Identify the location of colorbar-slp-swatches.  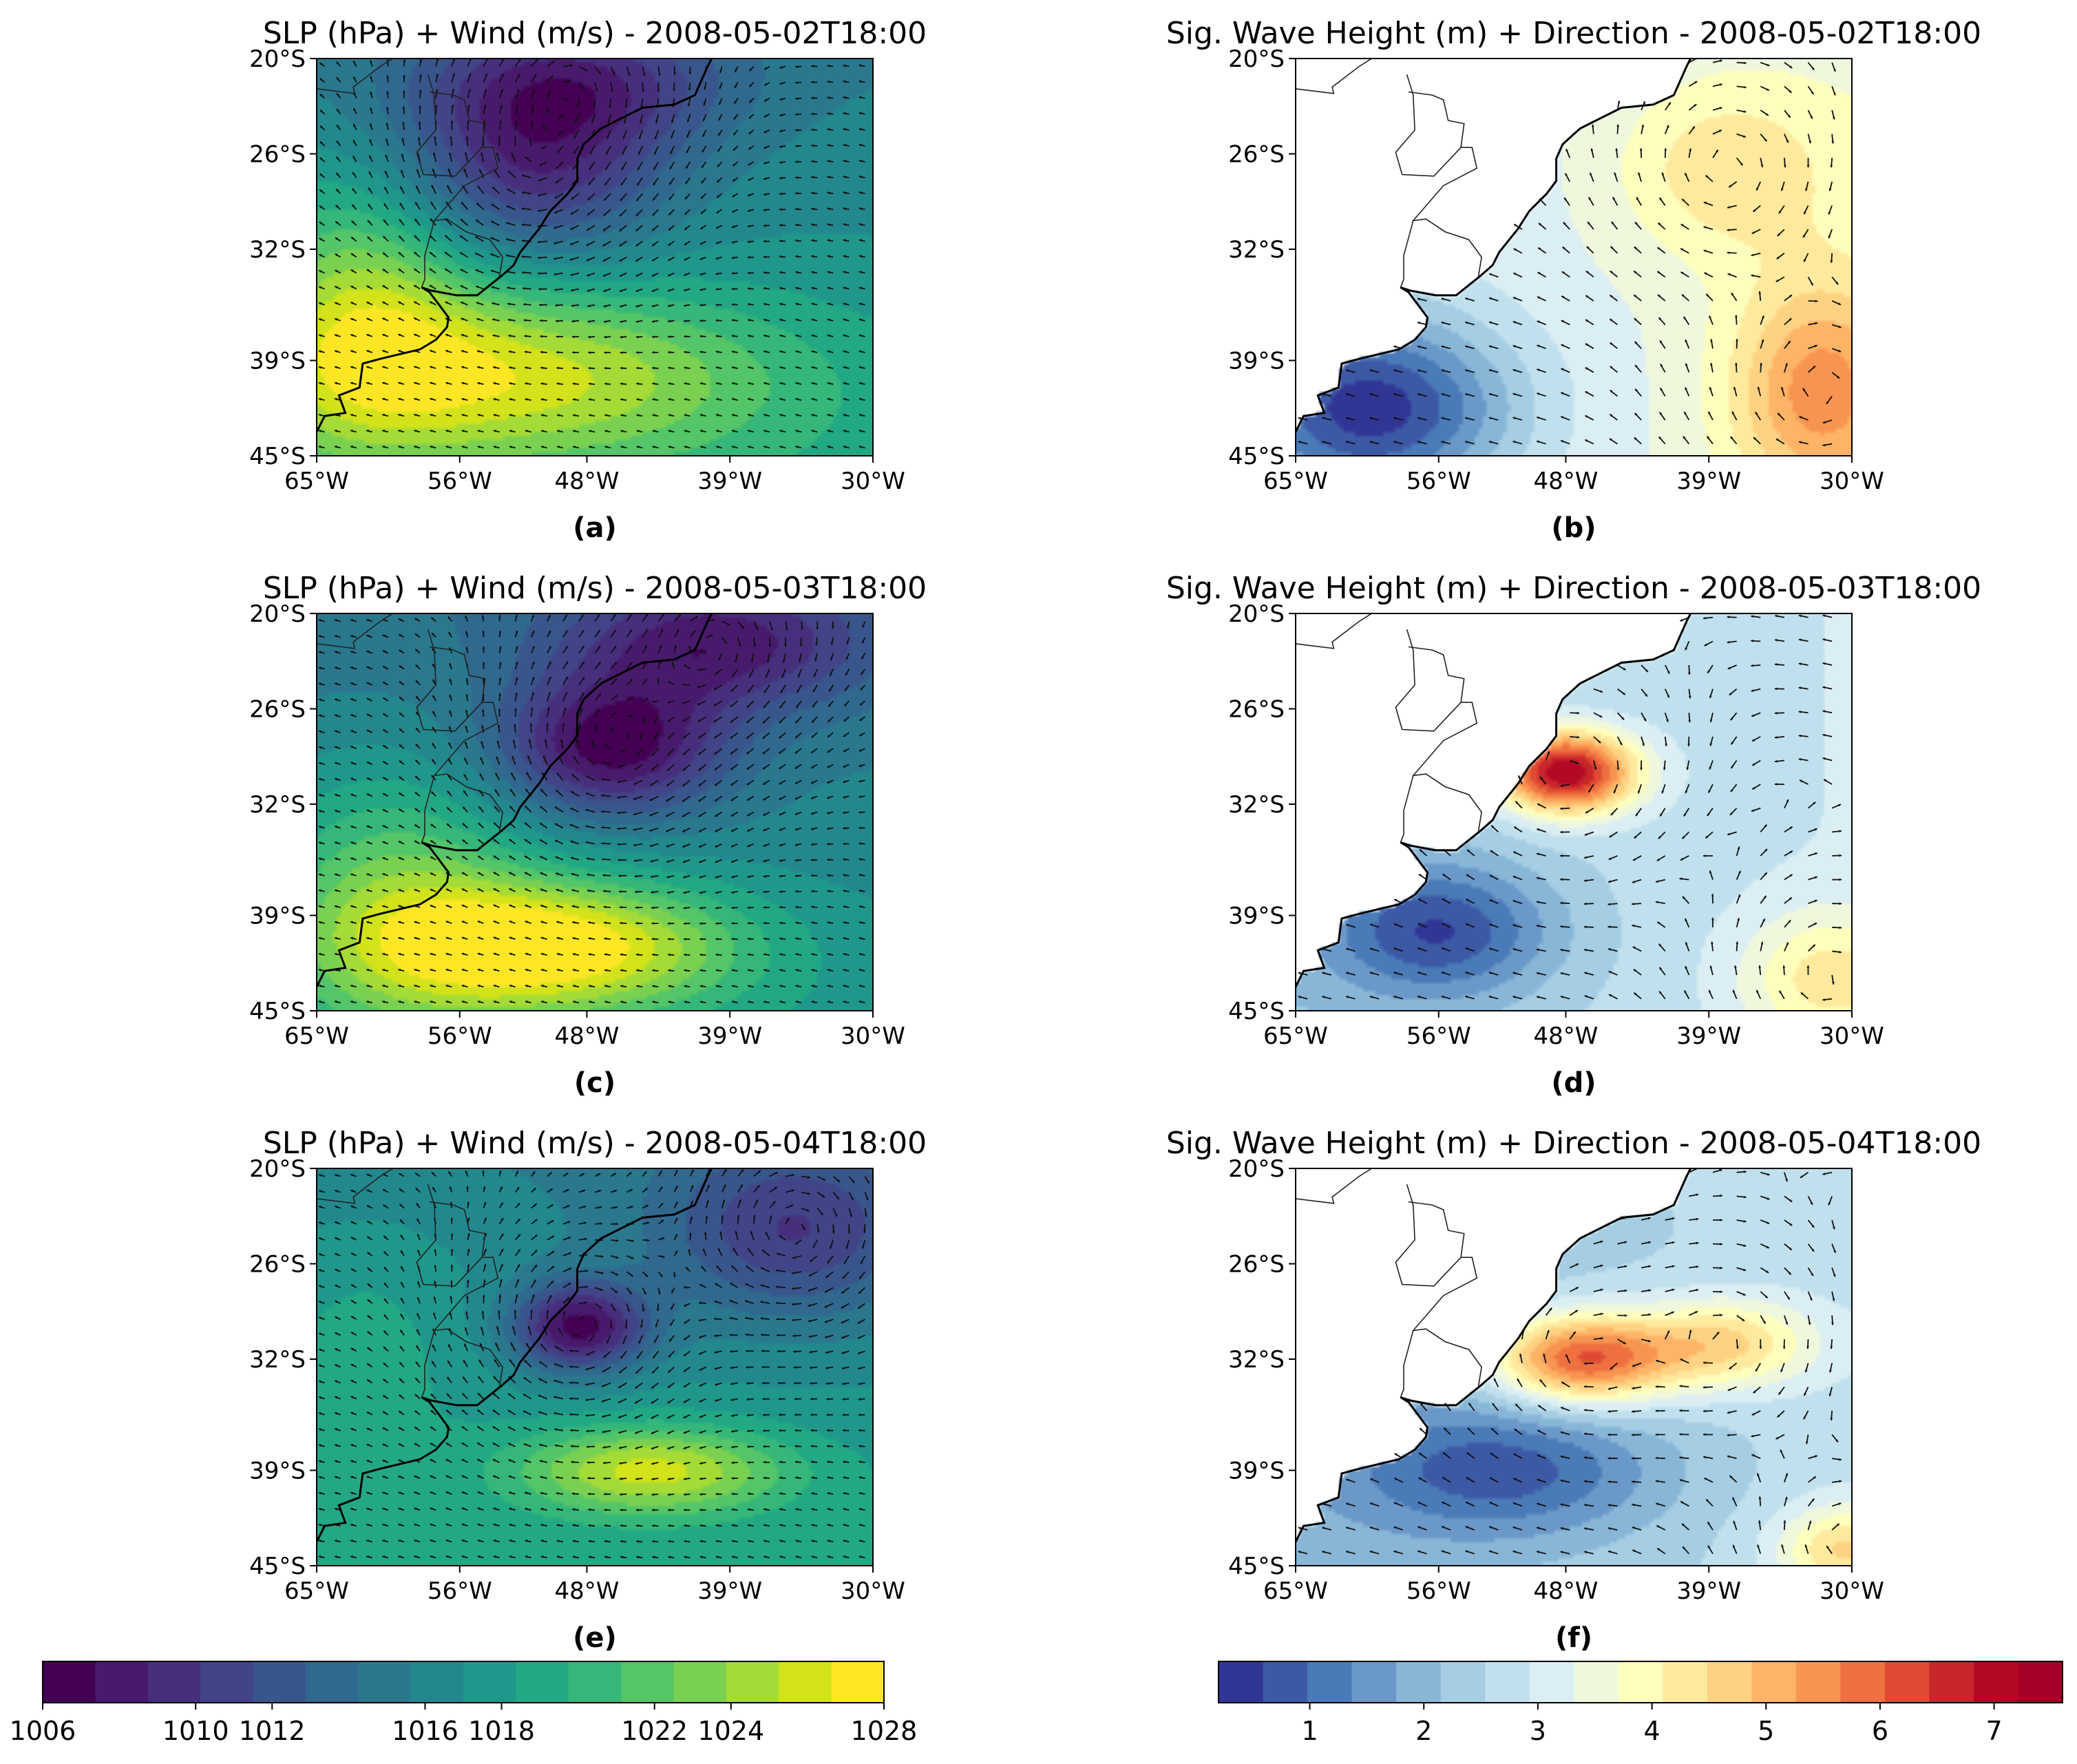
(464, 1682).